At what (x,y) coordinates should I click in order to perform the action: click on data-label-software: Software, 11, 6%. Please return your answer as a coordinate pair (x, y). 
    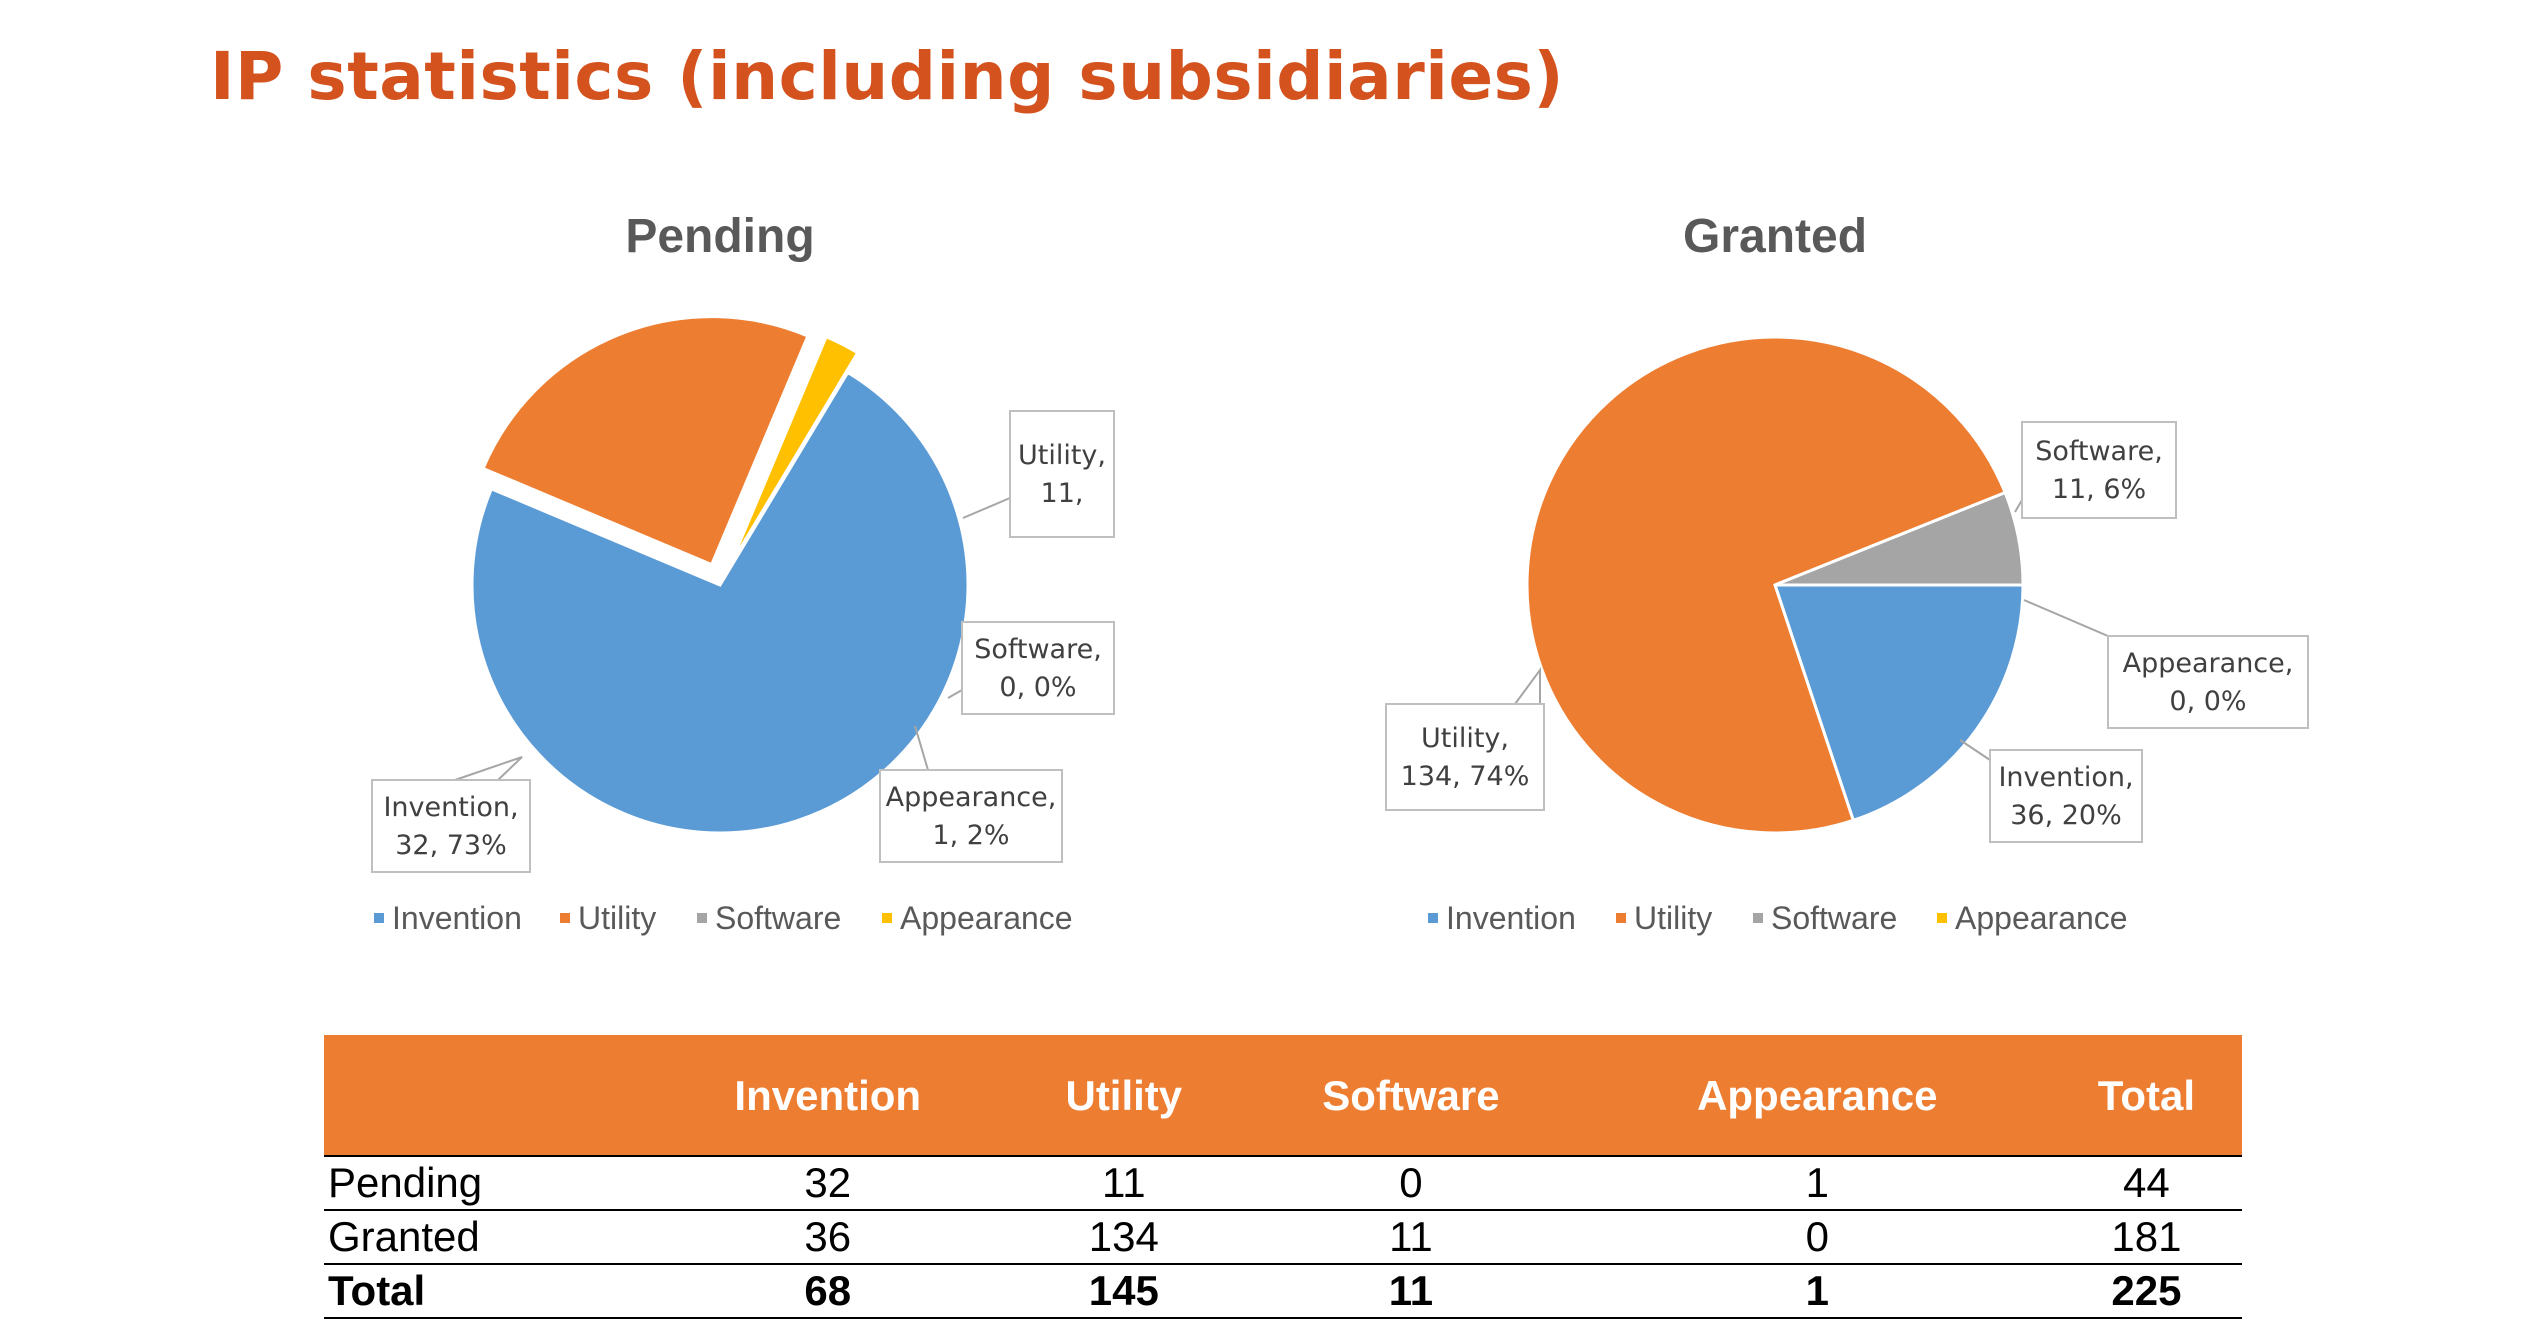
    Looking at the image, I should click on (2095, 470).